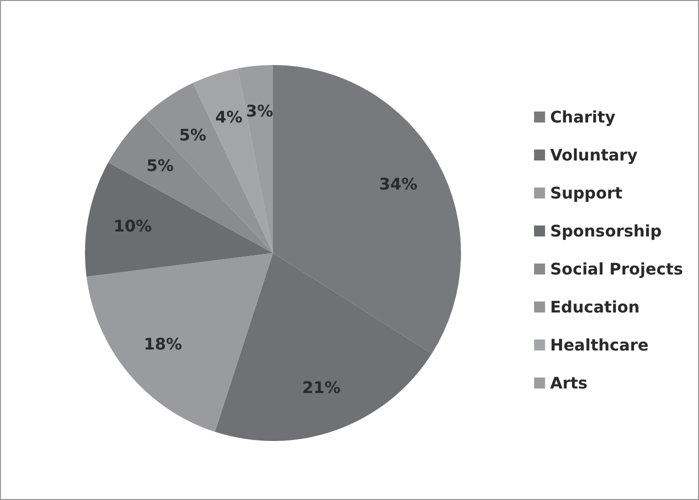  What do you see at coordinates (599, 345) in the screenshot?
I see `legend-label: Healthcare` at bounding box center [599, 345].